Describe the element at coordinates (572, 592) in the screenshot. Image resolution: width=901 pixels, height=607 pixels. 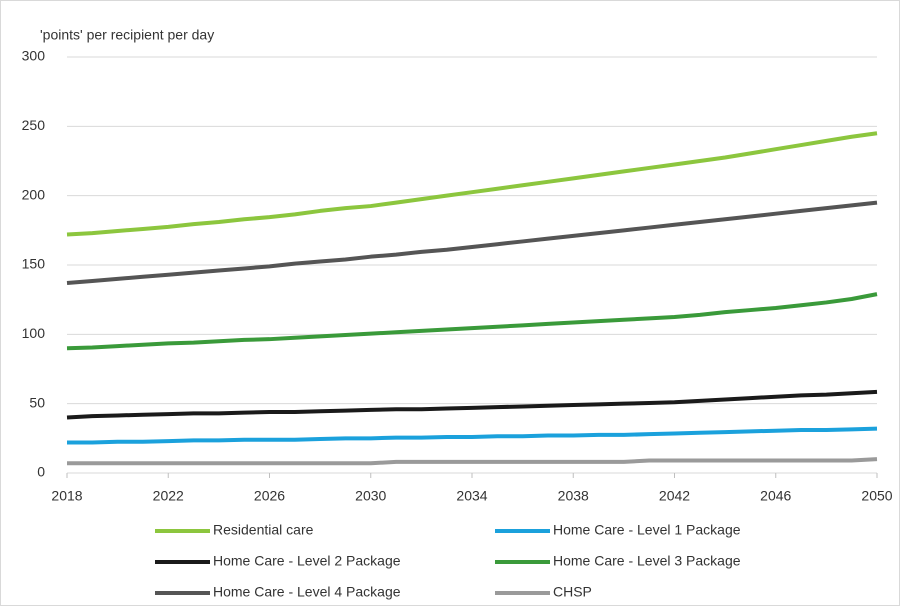
I see `legend-label: CHSP` at that location.